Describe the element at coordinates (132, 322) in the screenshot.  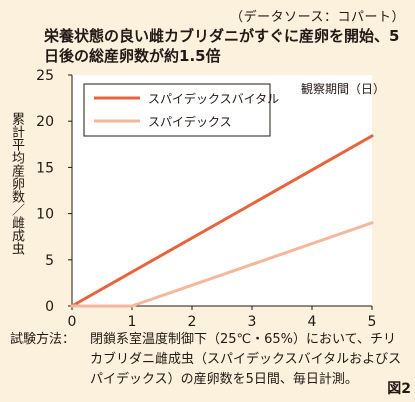
I see `x-tick-label: 1` at that location.